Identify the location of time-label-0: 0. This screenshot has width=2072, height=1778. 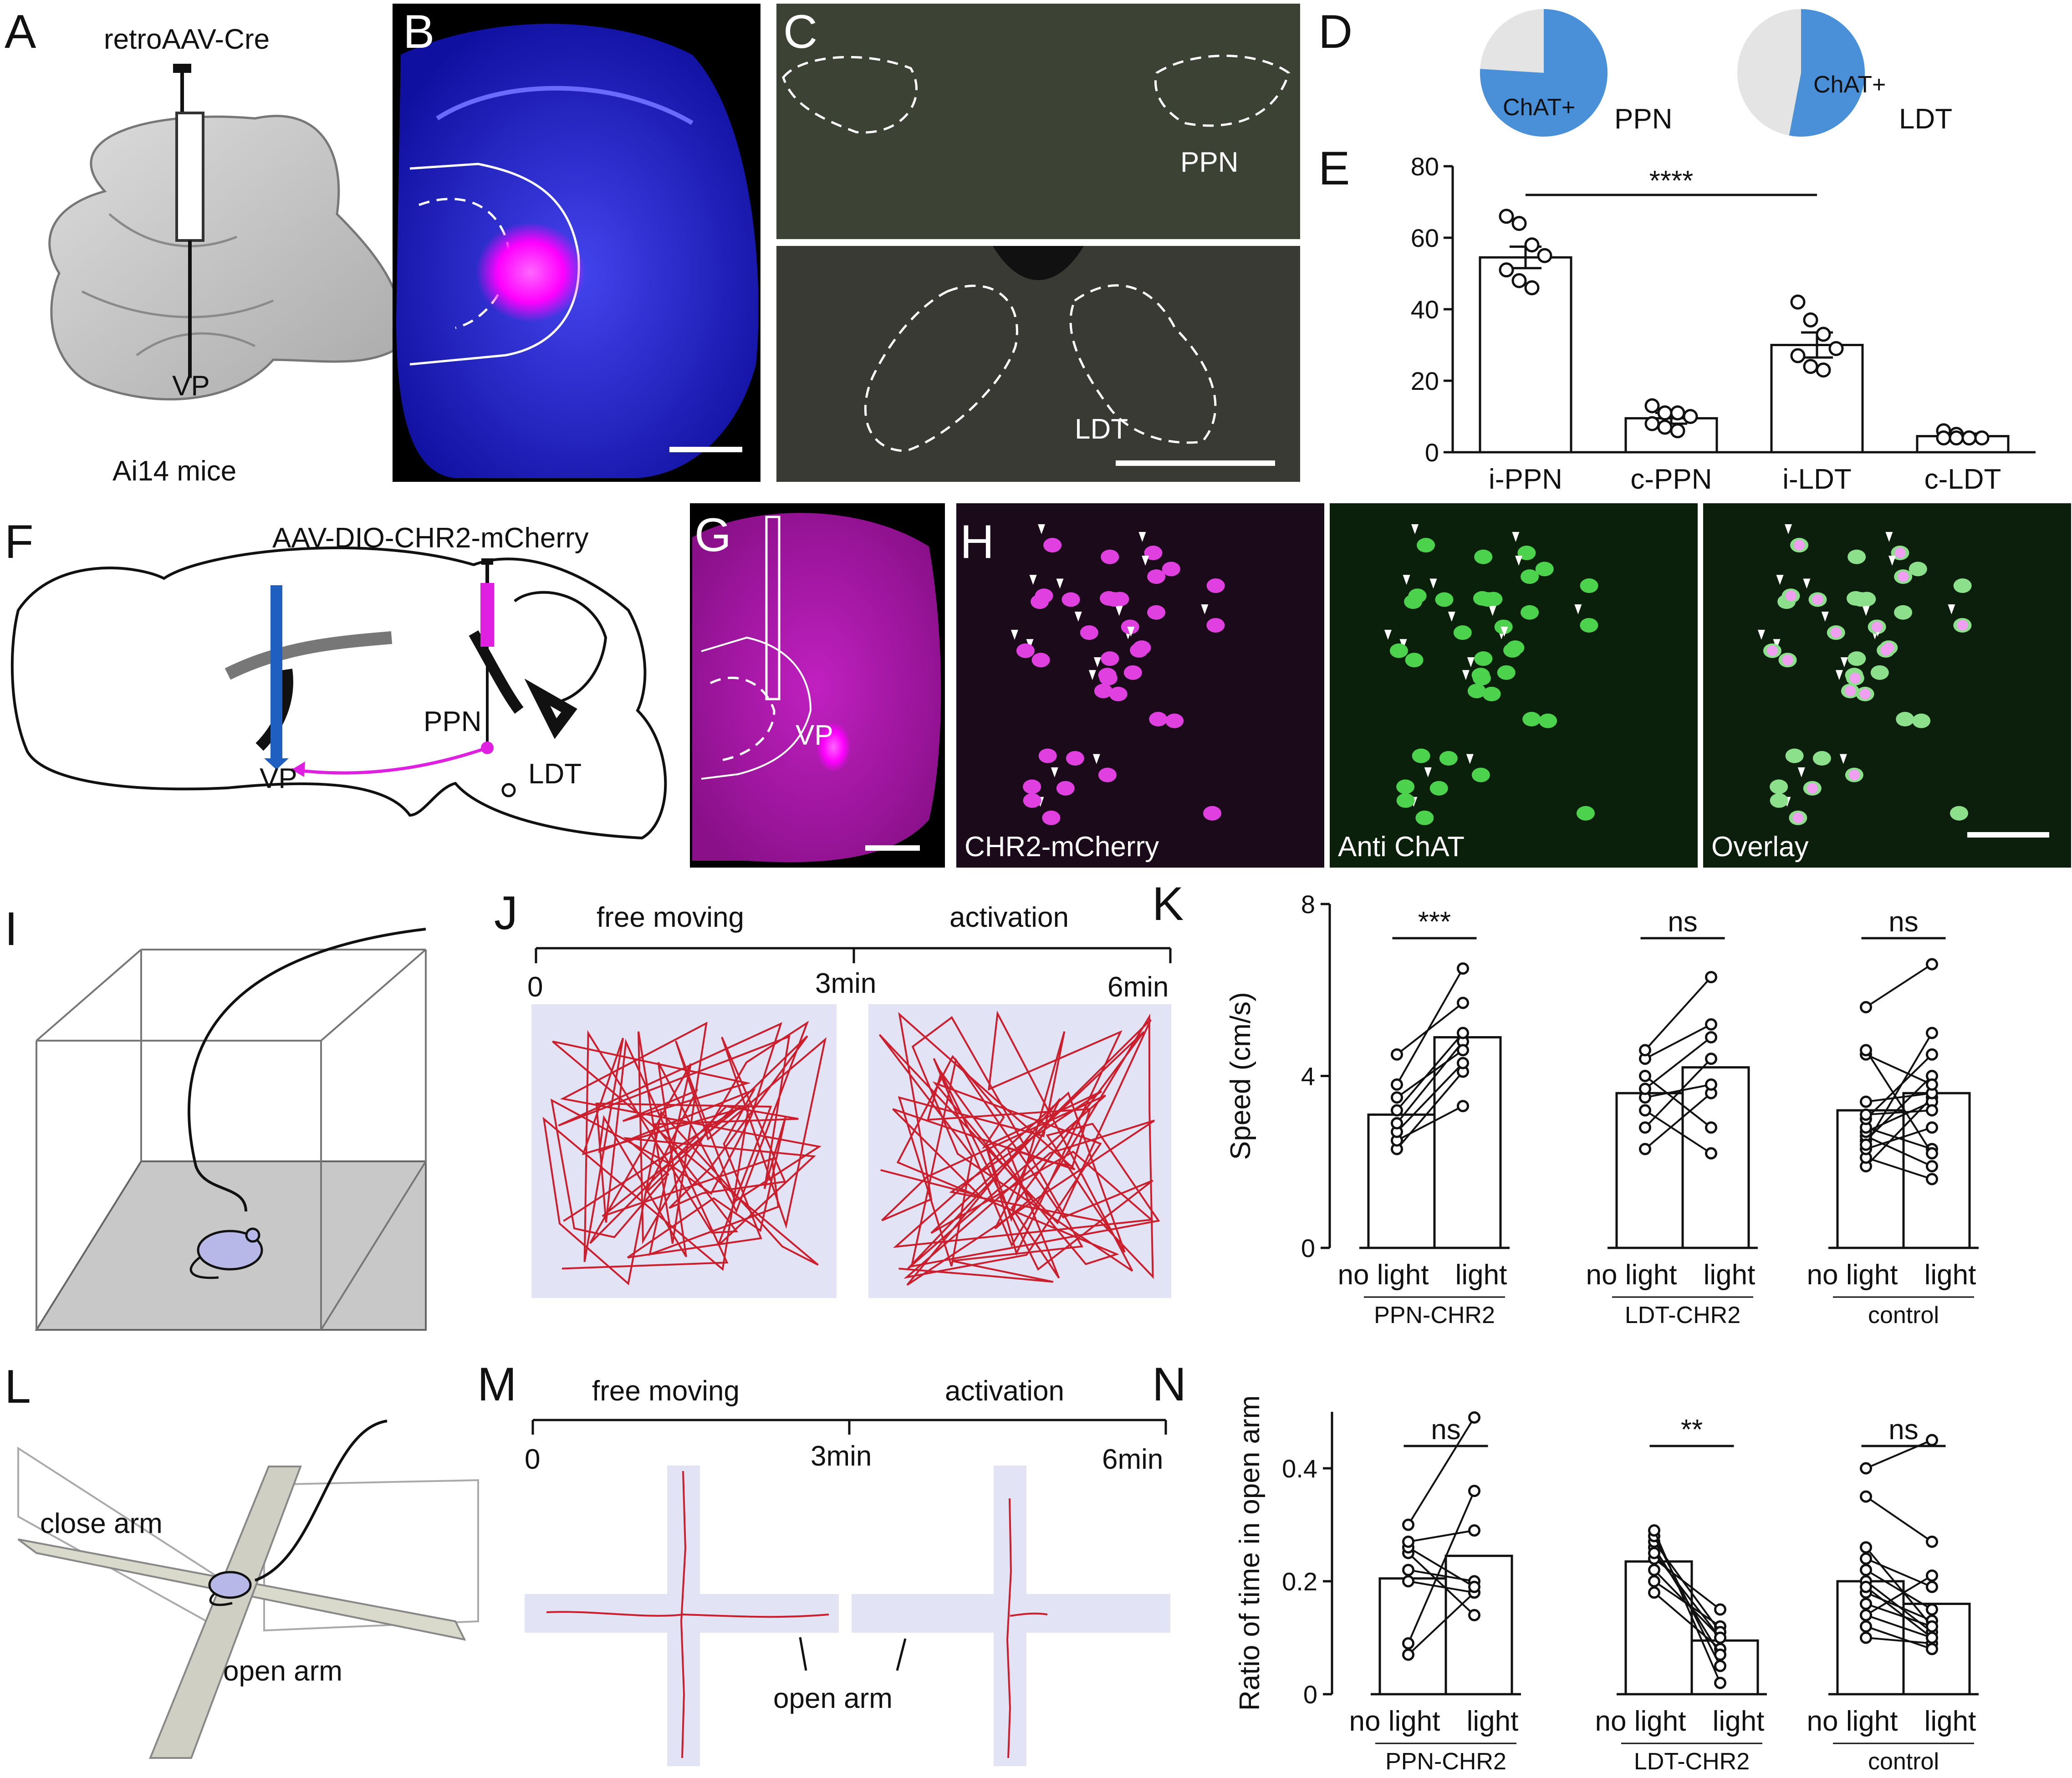
(535, 987).